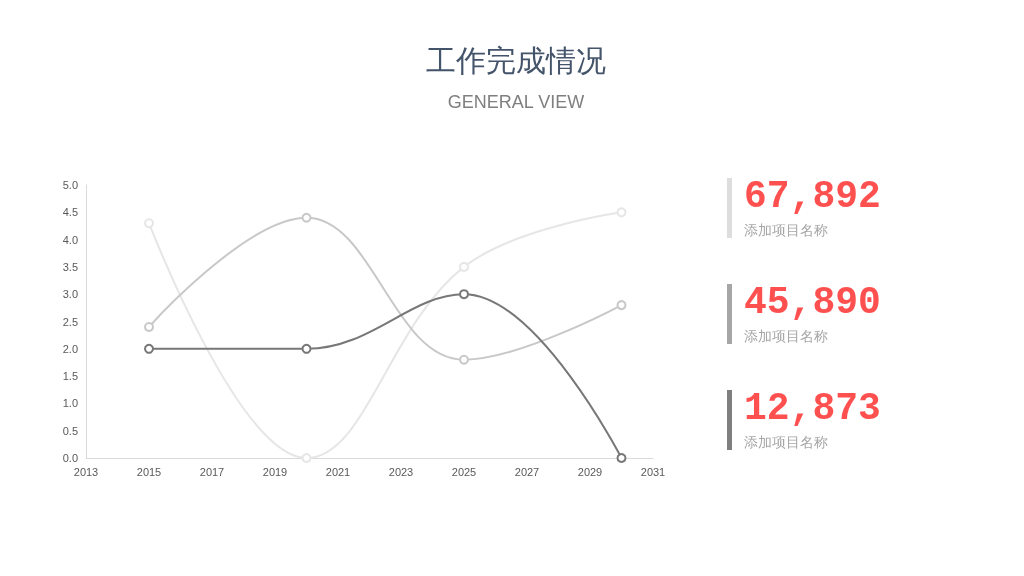 Image resolution: width=1024 pixels, height=576 pixels. What do you see at coordinates (516, 60) in the screenshot?
I see `chart-title: 工作完成情况` at bounding box center [516, 60].